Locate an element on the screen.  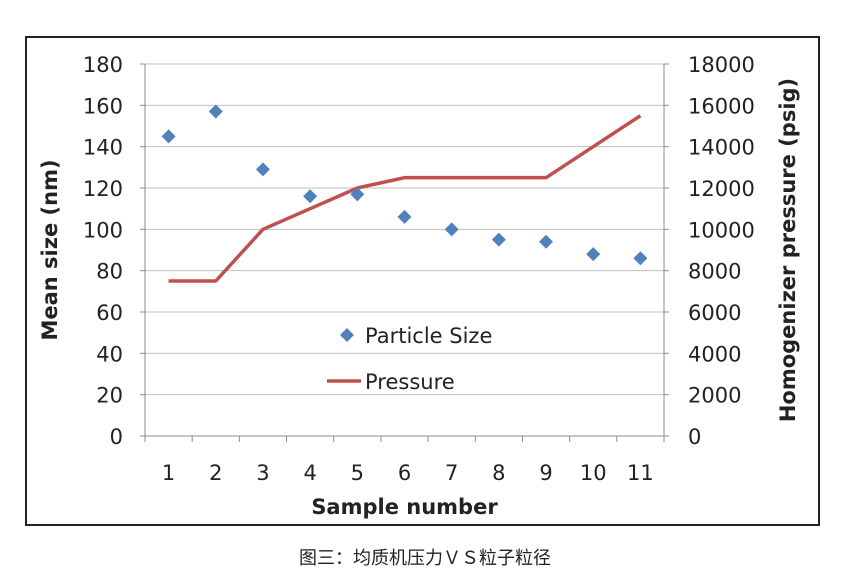
right-axis-title: Homogenizer pressure (psig) is located at coordinates (788, 250).